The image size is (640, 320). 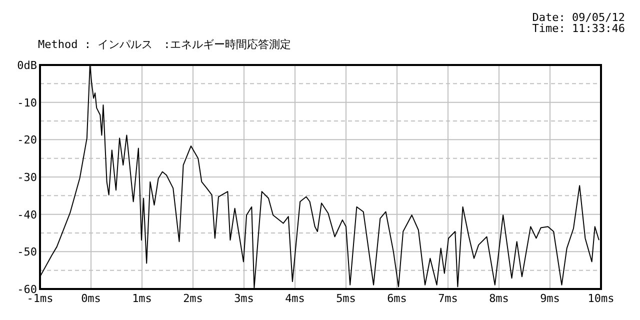 What do you see at coordinates (578, 28) in the screenshot?
I see `text: Time: 11:33:46` at bounding box center [578, 28].